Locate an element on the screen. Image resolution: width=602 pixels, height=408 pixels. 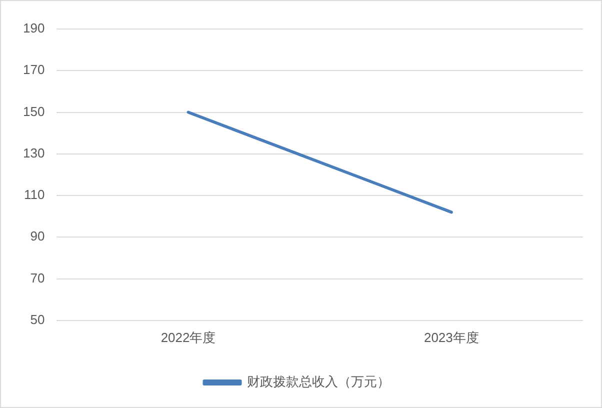
y-tick-label: 50 is located at coordinates (37, 319).